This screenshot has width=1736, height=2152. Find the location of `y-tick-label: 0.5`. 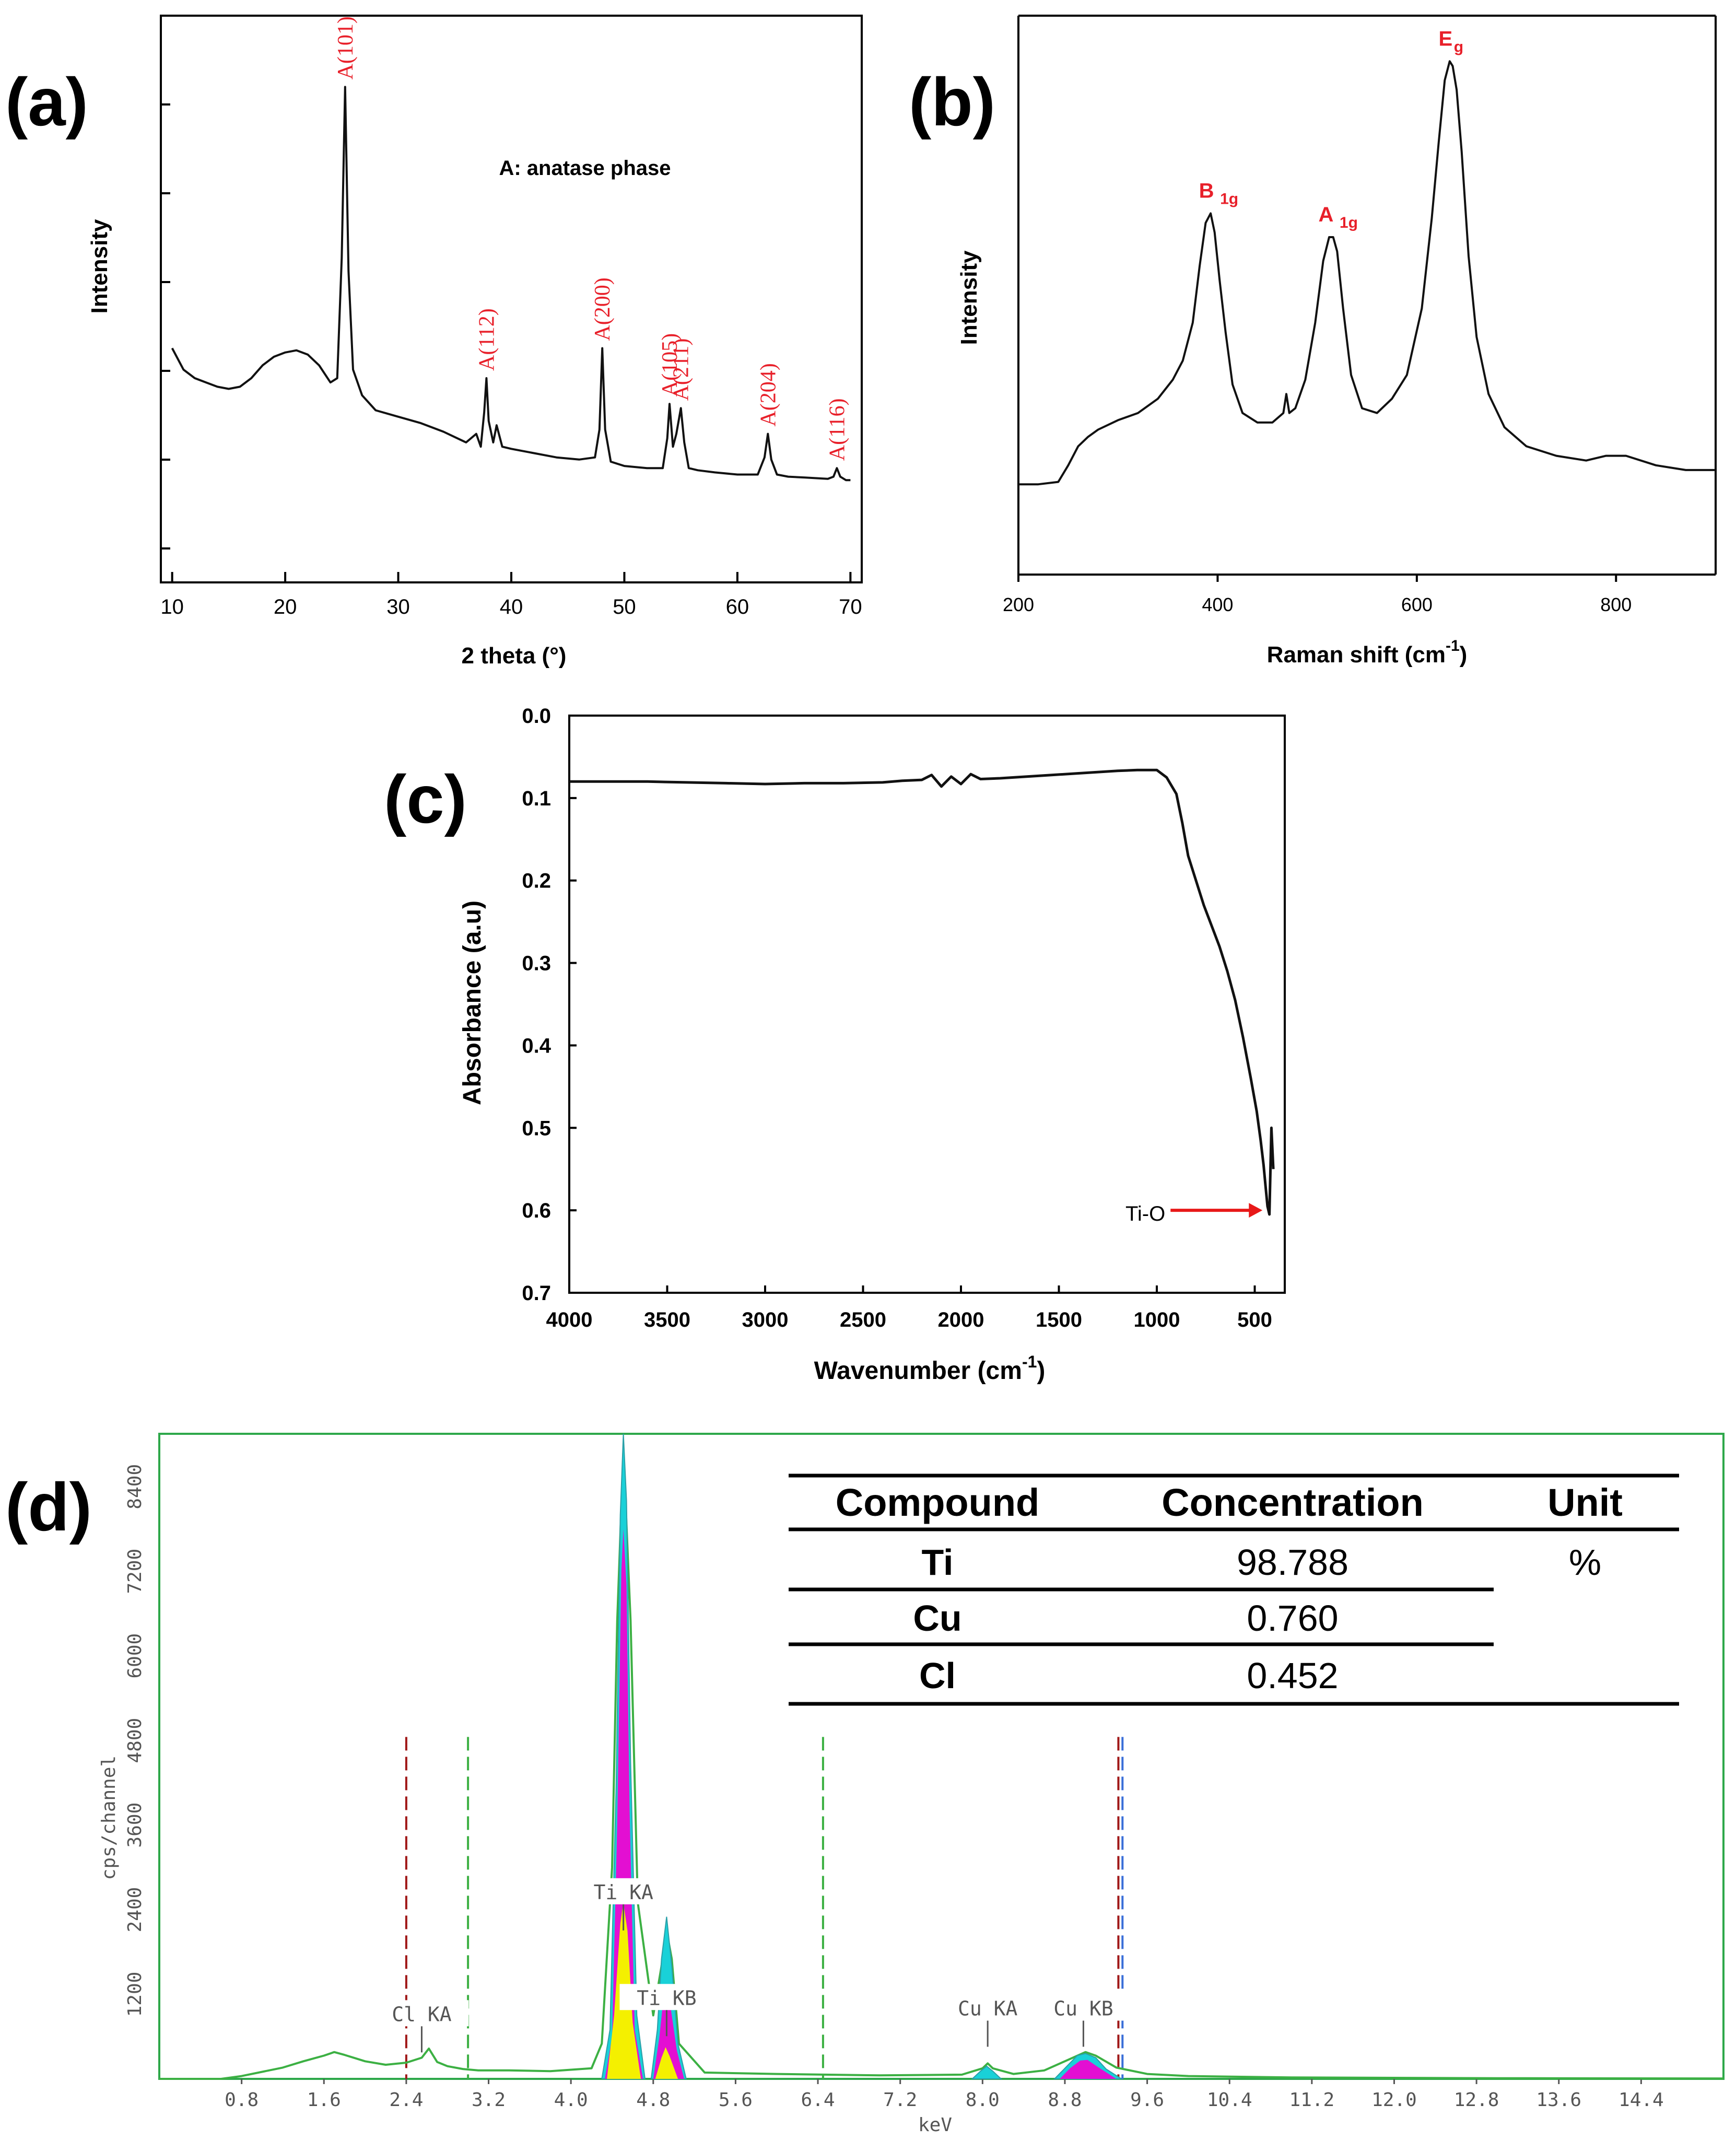

y-tick-label: 0.5 is located at coordinates (536, 1129).